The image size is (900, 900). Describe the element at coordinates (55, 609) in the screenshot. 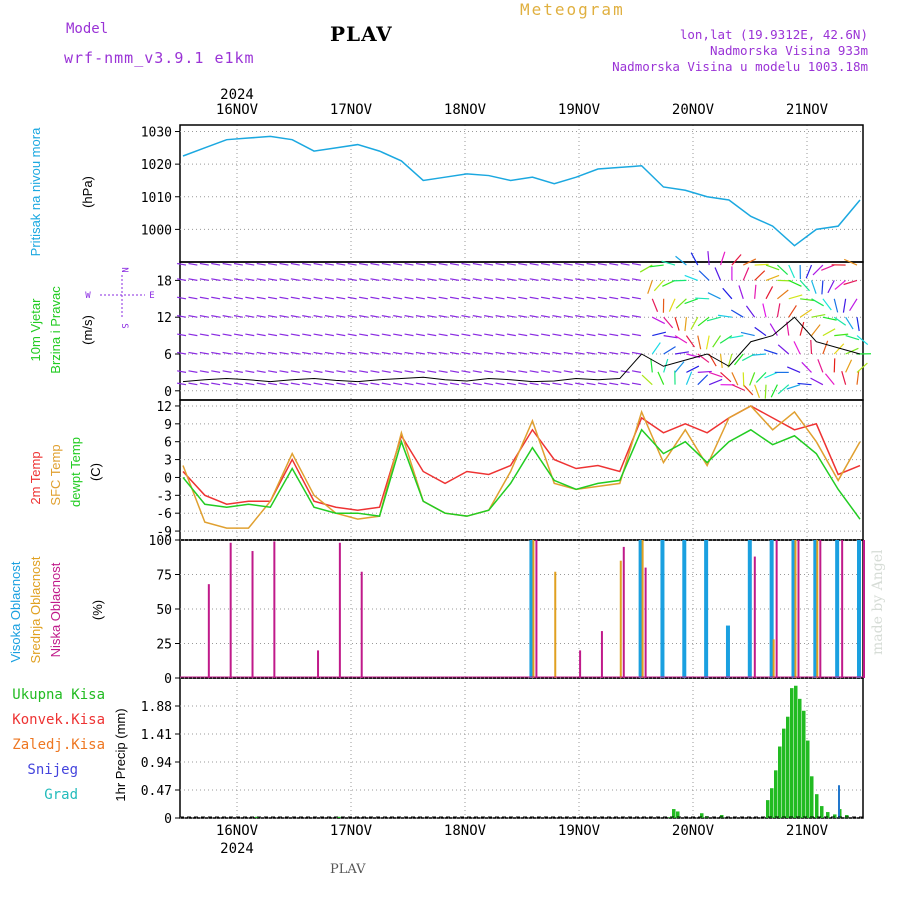

I see `low-cloud-legend-label: Niska Oblacnost` at that location.